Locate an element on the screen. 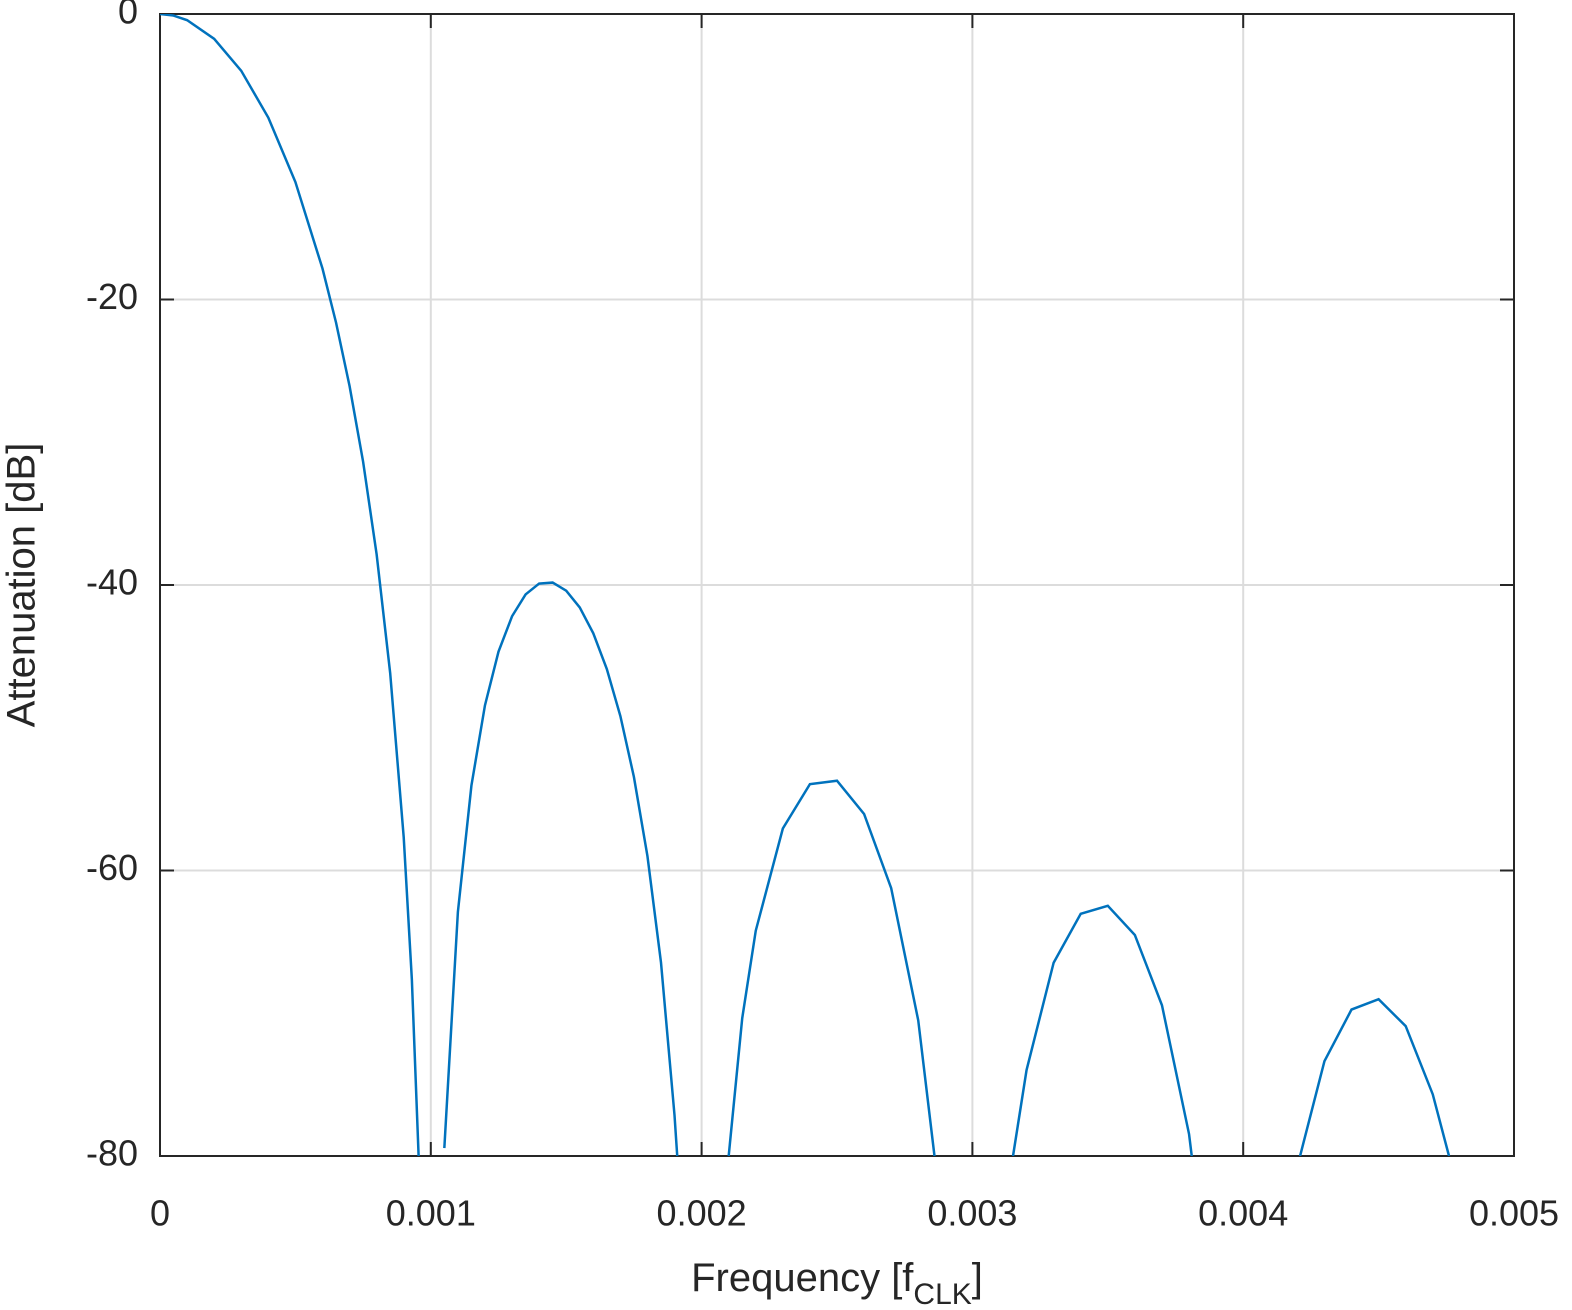 The width and height of the screenshot is (1572, 1310). x-axis-label-part: ] is located at coordinates (977, 1278).